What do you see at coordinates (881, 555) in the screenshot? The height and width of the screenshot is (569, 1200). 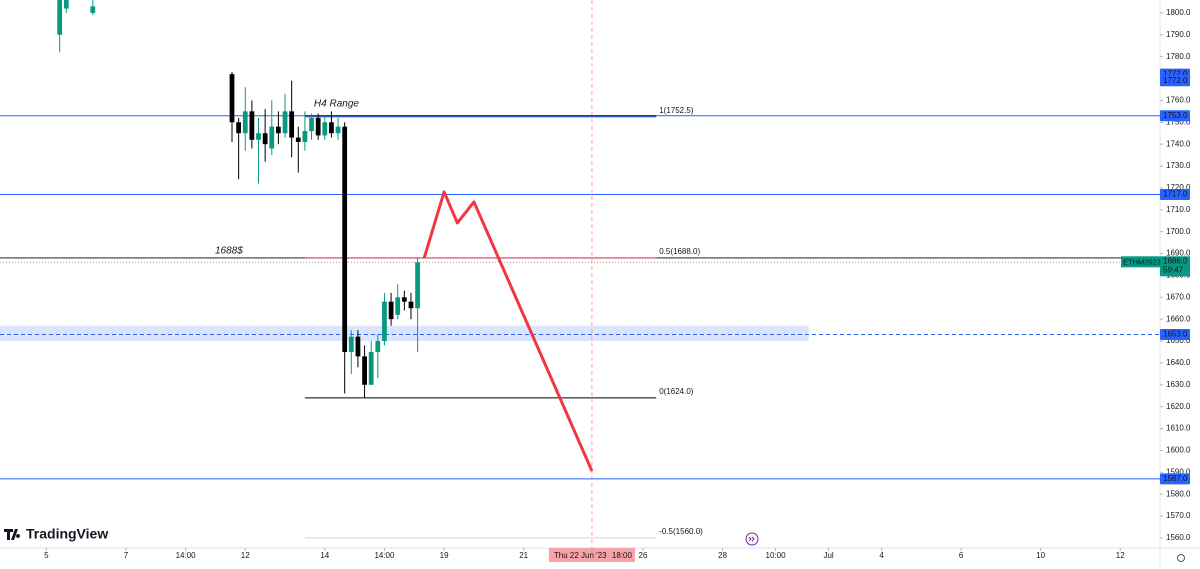 I see `x-tick-label: 4` at bounding box center [881, 555].